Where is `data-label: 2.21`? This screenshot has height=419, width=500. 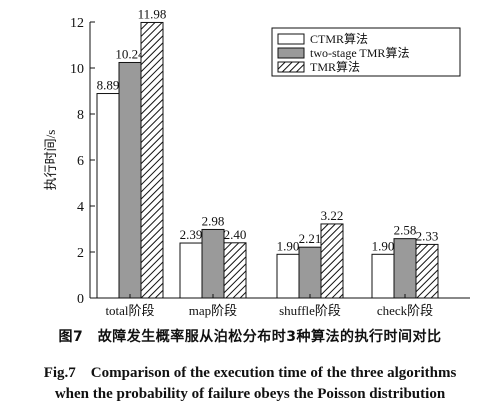 data-label: 2.21 is located at coordinates (310, 238).